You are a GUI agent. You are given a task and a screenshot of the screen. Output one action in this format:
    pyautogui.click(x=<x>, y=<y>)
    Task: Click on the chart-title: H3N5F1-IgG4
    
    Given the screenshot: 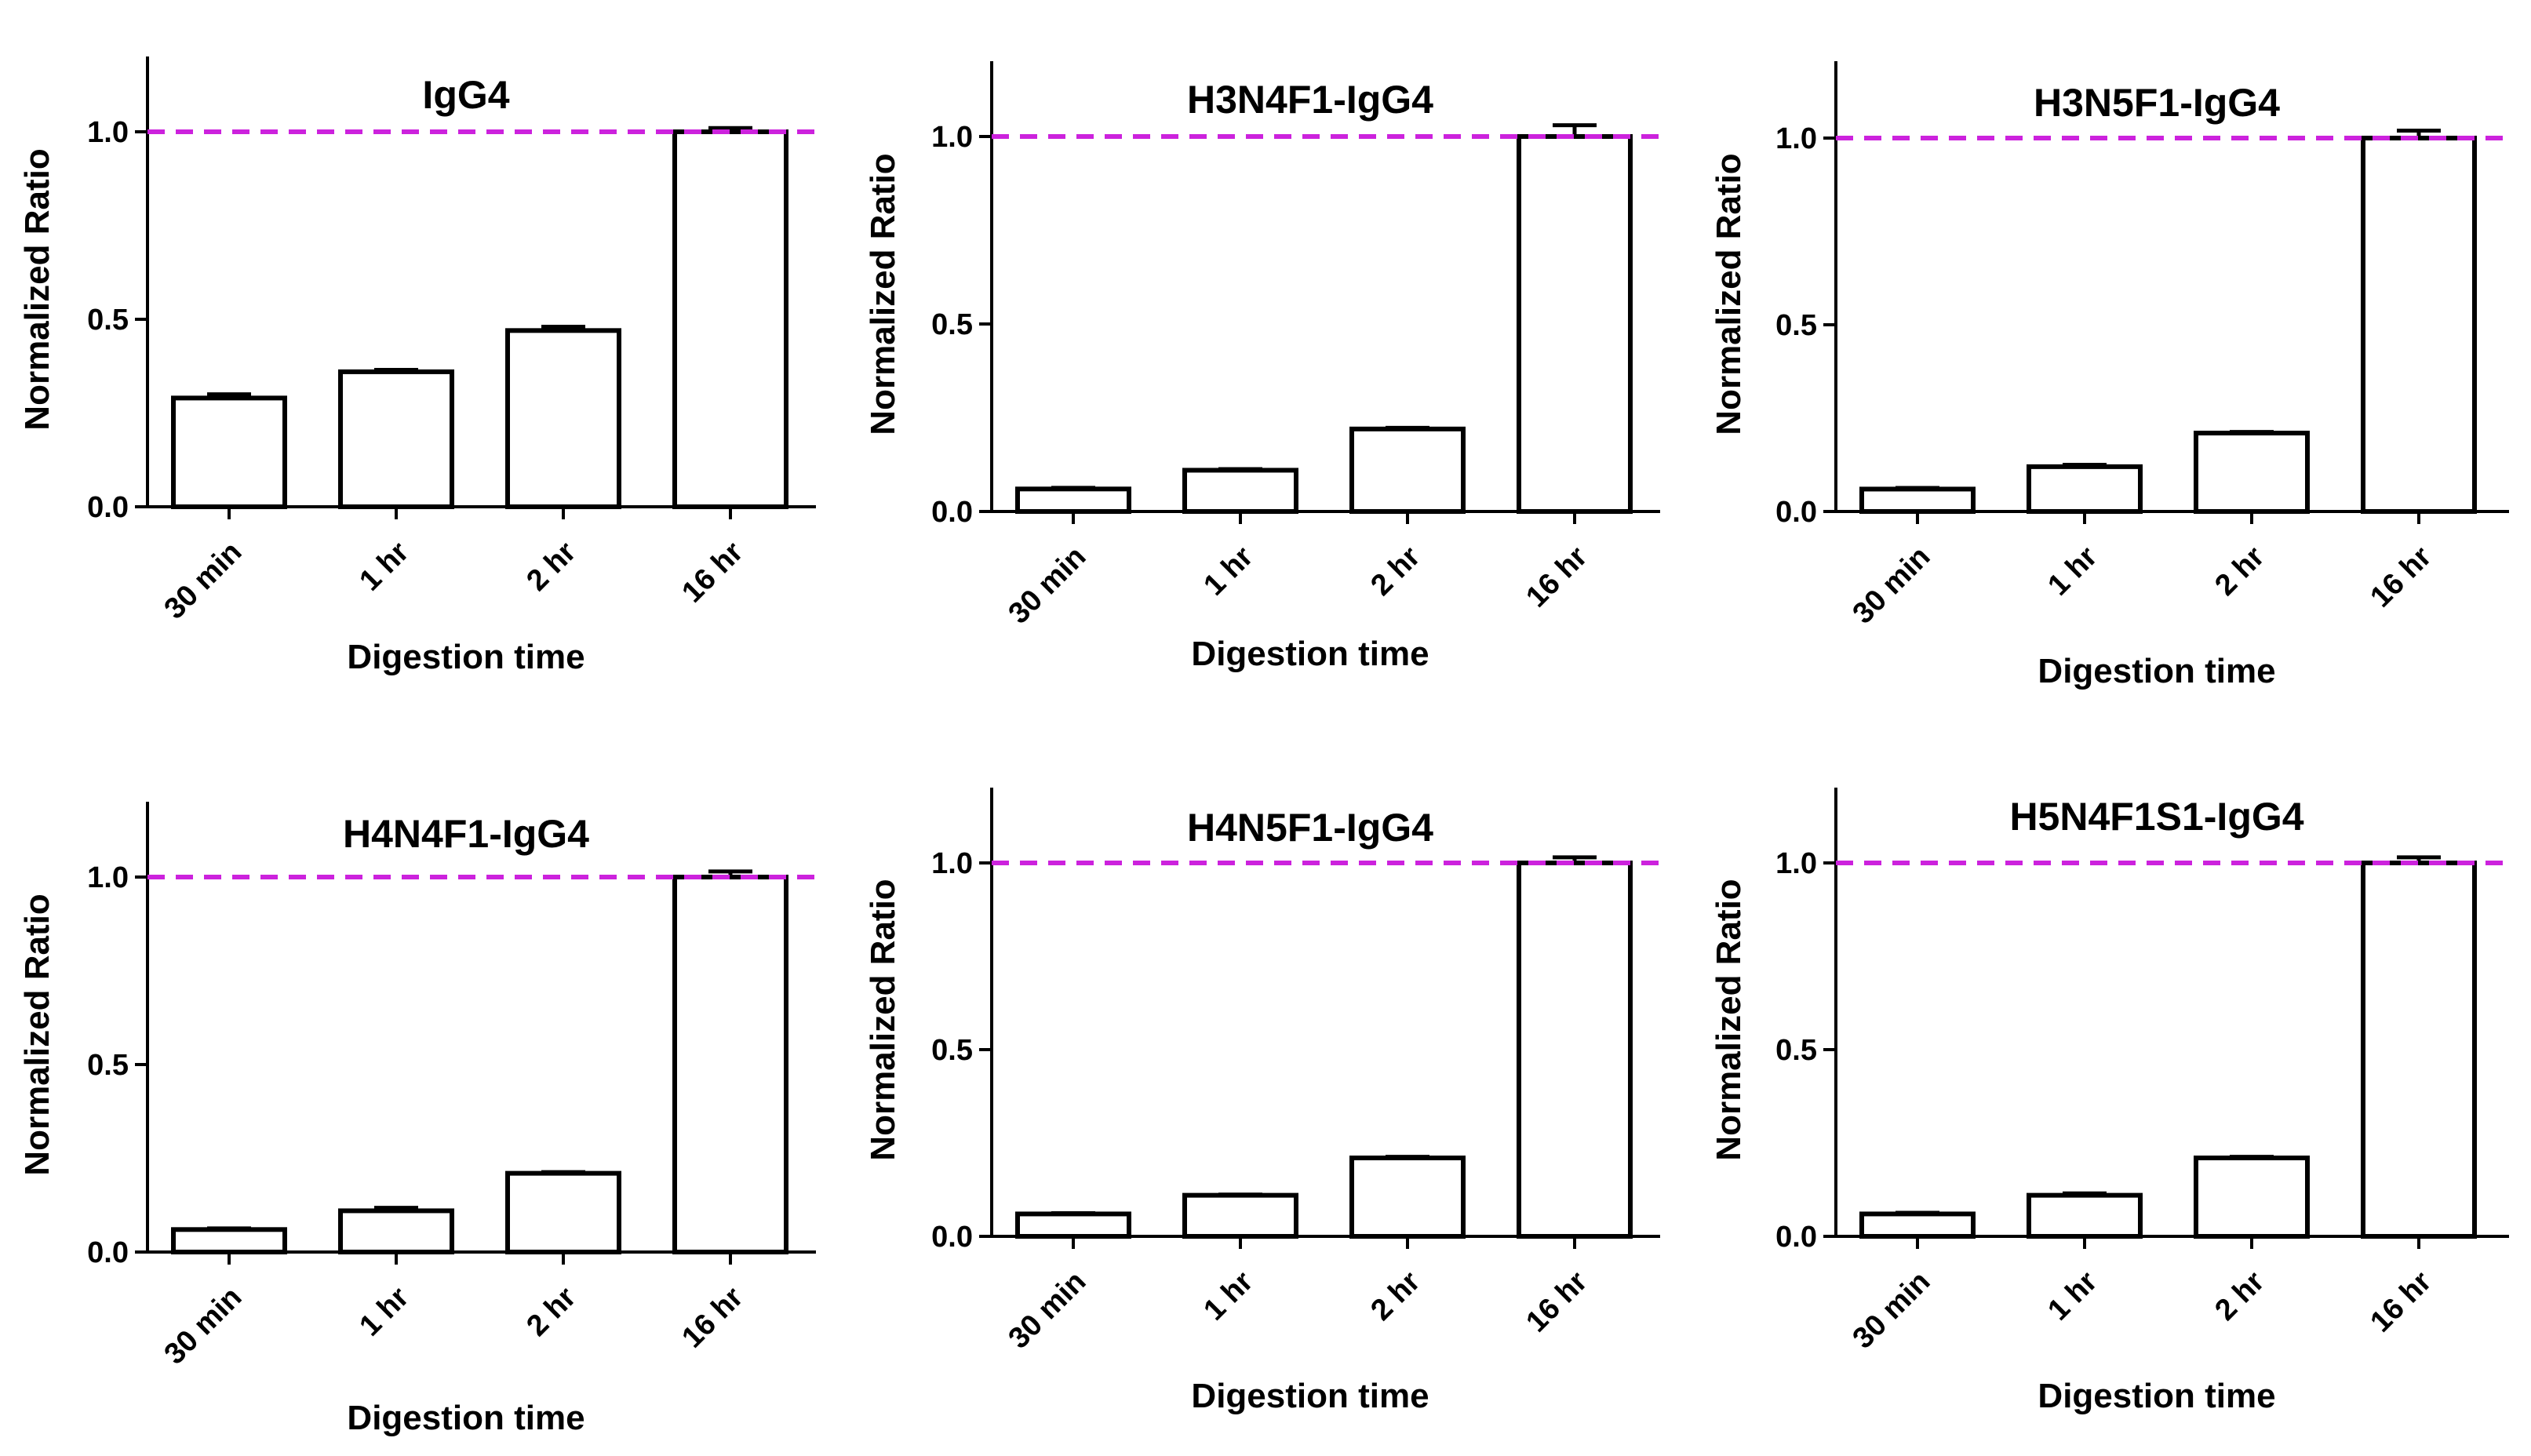 What is the action you would take?
    pyautogui.click(x=2157, y=103)
    